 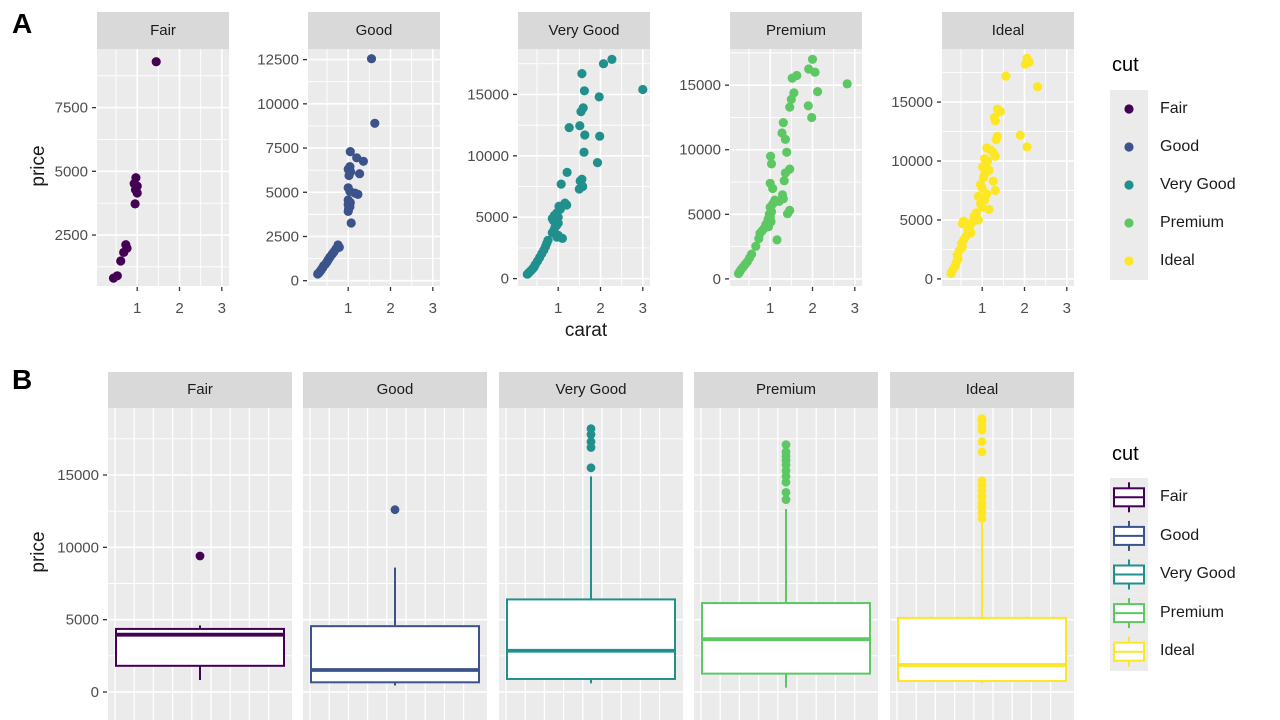 What do you see at coordinates (1180, 146) in the screenshot?
I see `legend-a-item-good: Good` at bounding box center [1180, 146].